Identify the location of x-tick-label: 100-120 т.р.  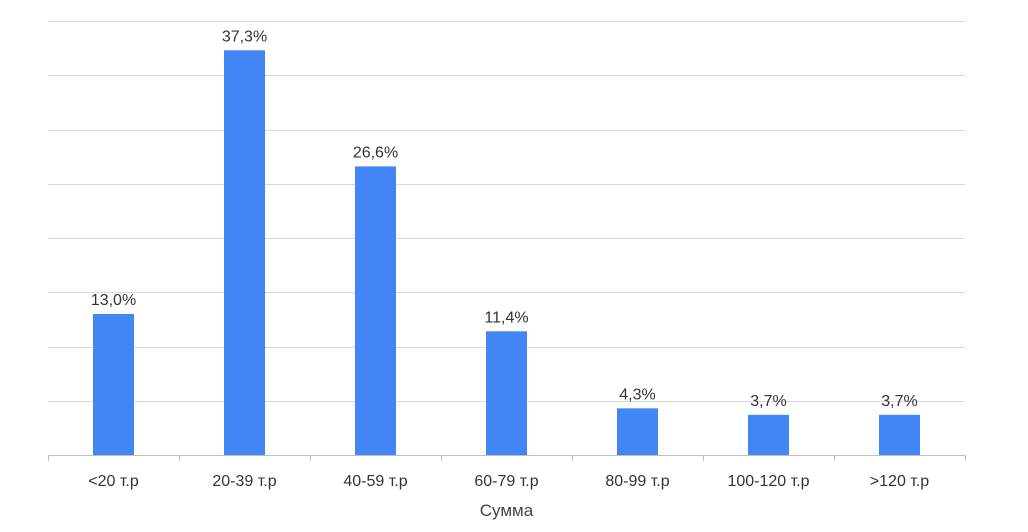
(768, 481).